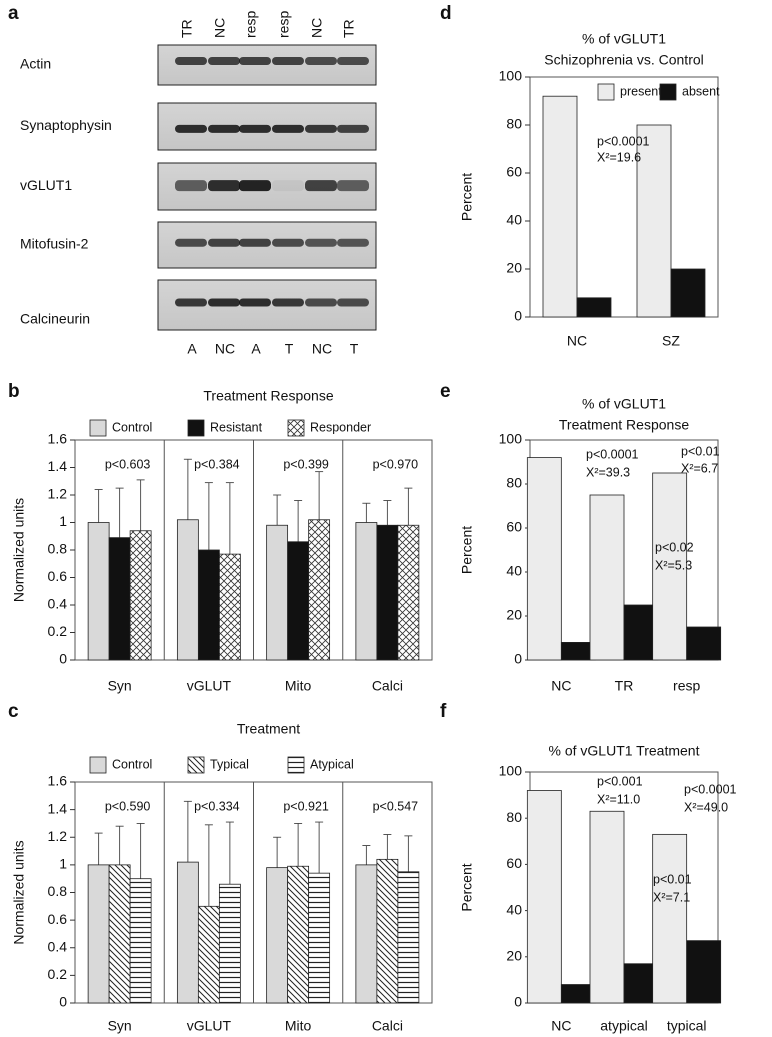 Image resolution: width=772 pixels, height=1037 pixels. What do you see at coordinates (623, 1026) in the screenshot?
I see `x-tick-label: atypical` at bounding box center [623, 1026].